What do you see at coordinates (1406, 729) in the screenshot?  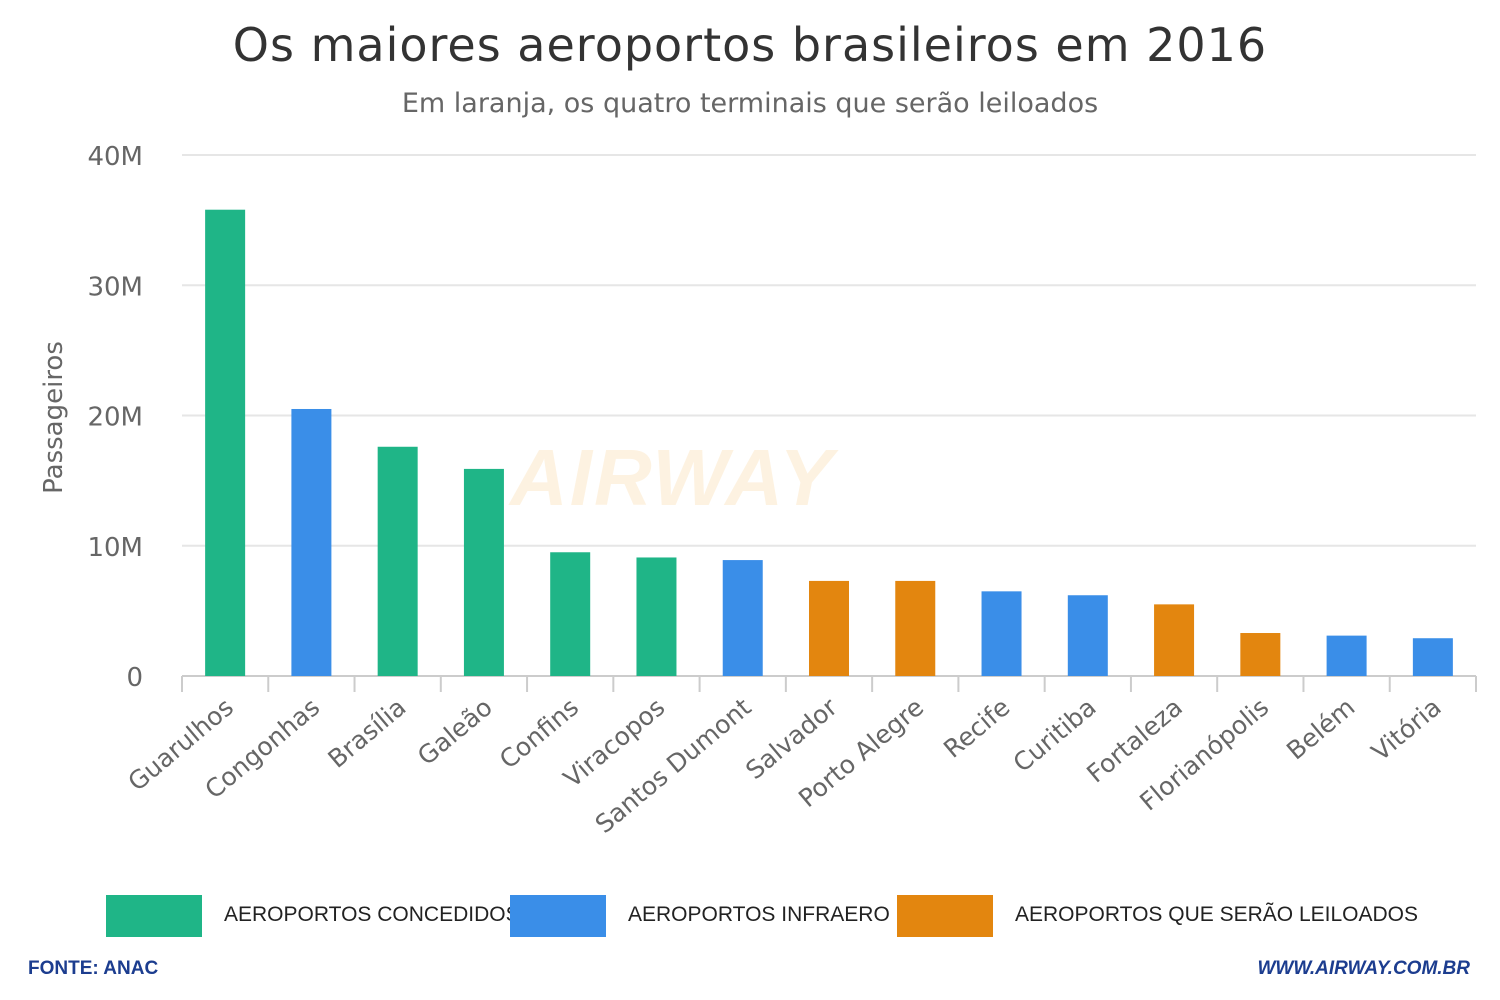 I see `x-tick-label: Vitória` at bounding box center [1406, 729].